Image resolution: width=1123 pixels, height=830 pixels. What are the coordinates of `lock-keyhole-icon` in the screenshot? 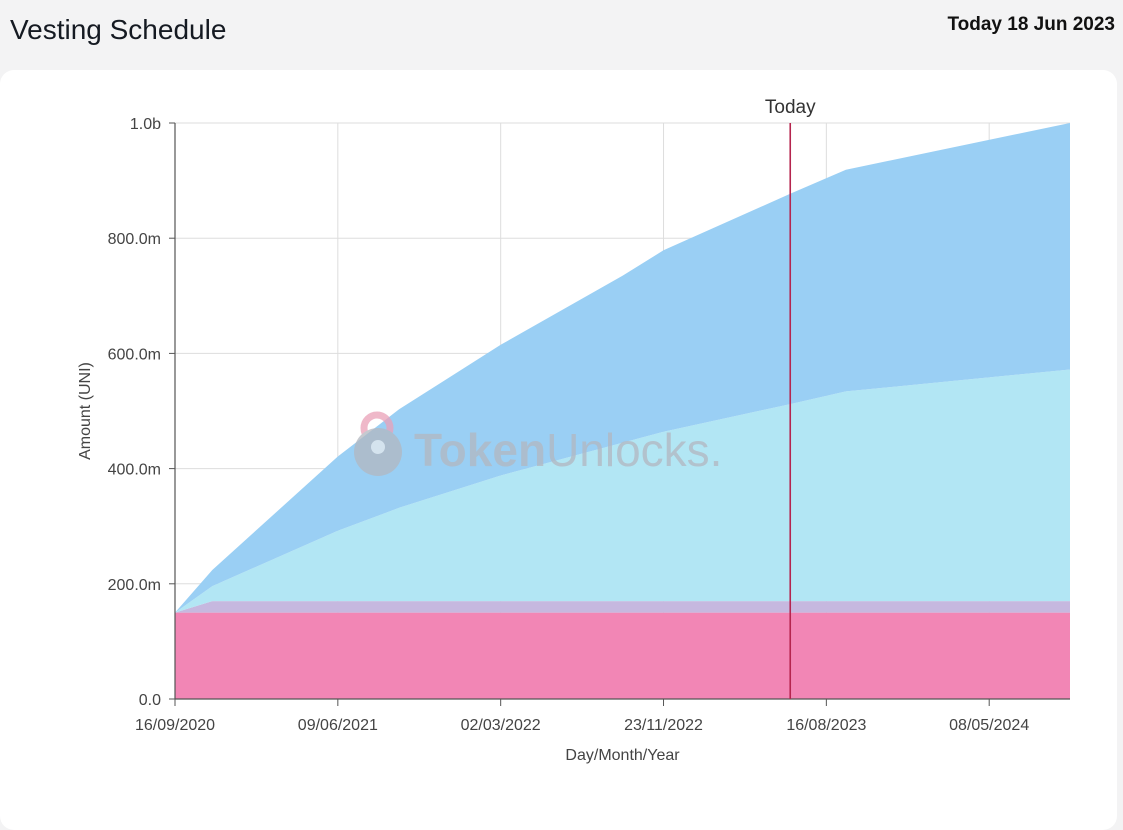 It's located at (378, 447).